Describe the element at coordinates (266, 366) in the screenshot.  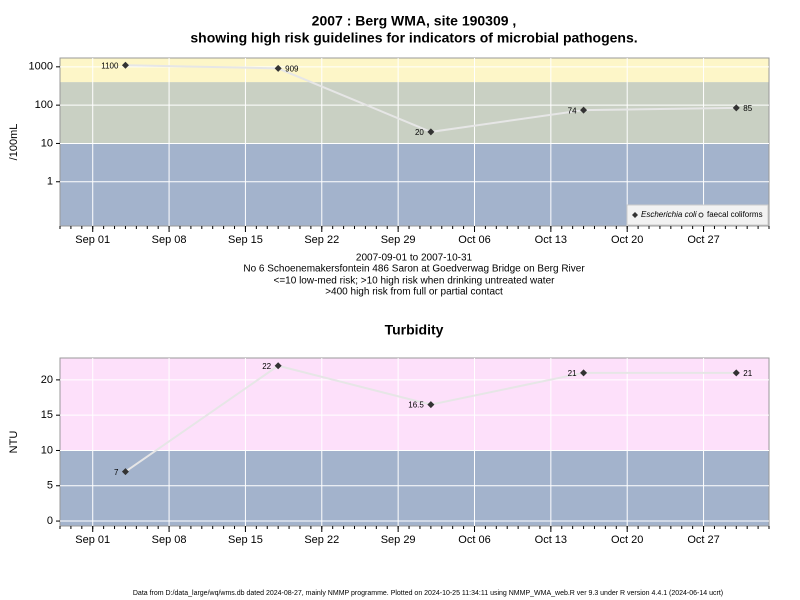
I see `data-label: 22` at that location.